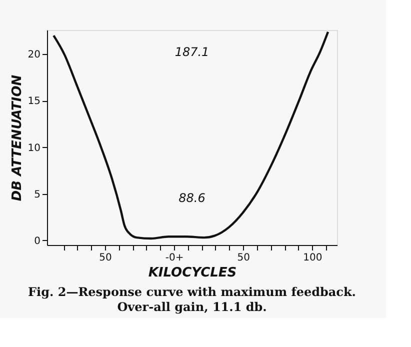 This screenshot has width=411, height=347. What do you see at coordinates (192, 292) in the screenshot?
I see `text: Fig. 2—Response curve with maximum feedback.` at bounding box center [192, 292].